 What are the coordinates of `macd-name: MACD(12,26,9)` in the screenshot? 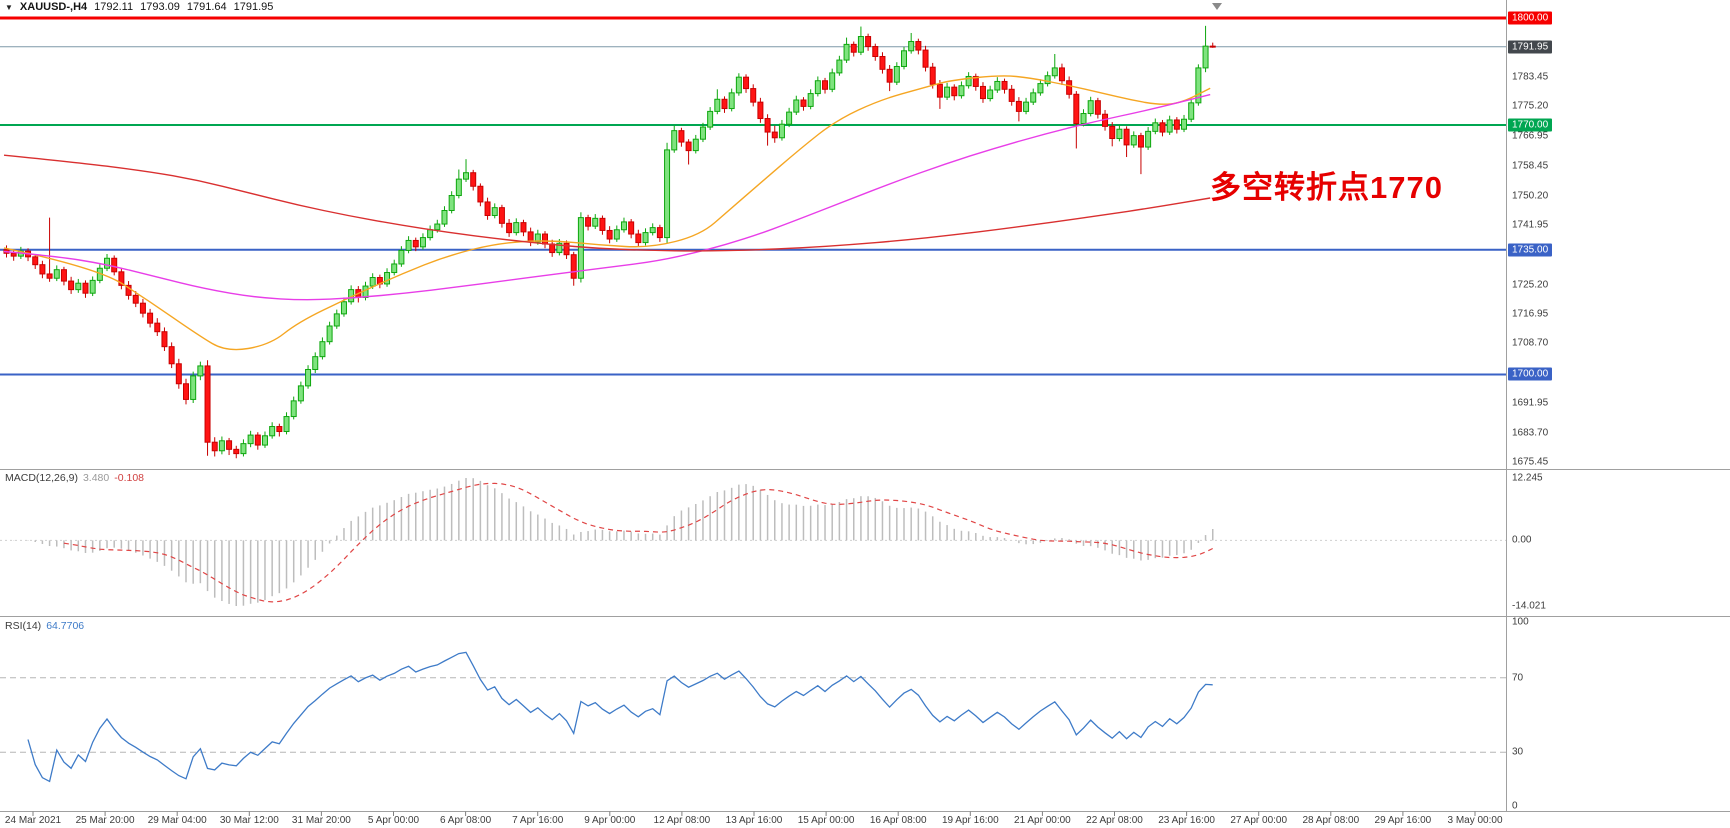 It's located at (41, 478).